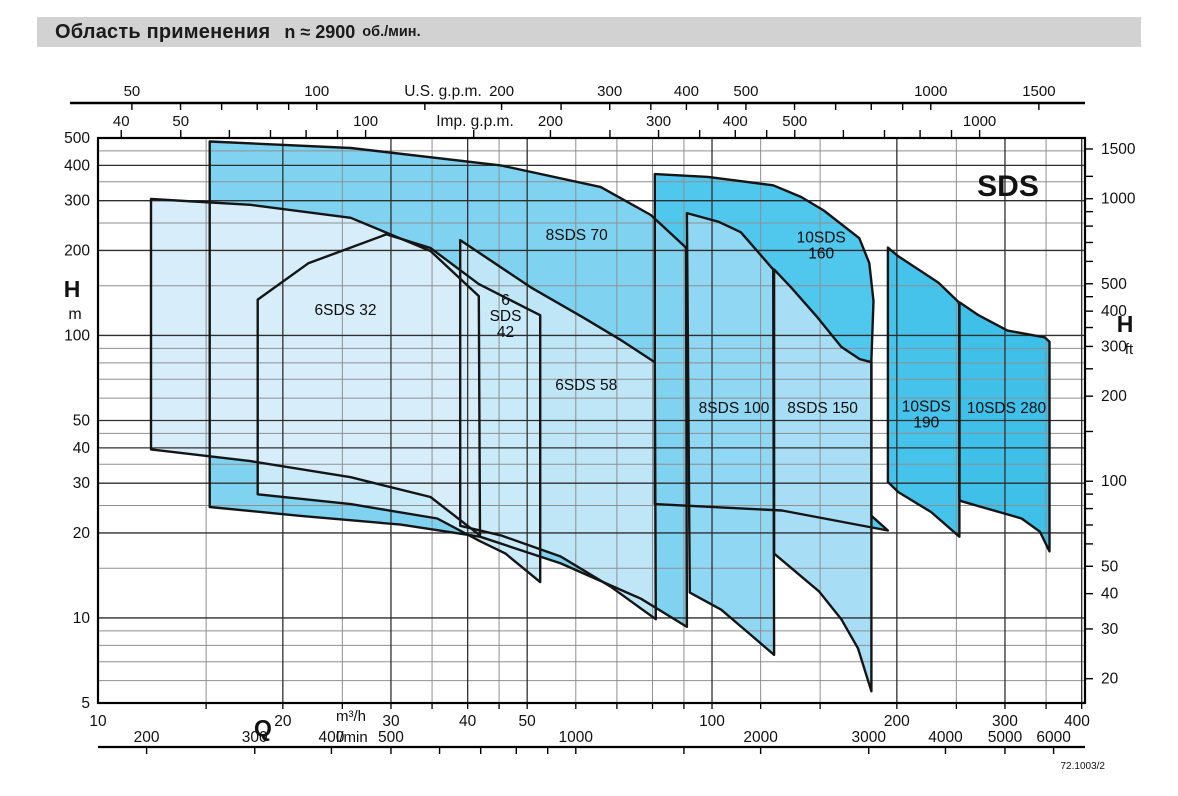 The width and height of the screenshot is (1178, 796). I want to click on h-m-tick-label: 30, so click(82, 483).